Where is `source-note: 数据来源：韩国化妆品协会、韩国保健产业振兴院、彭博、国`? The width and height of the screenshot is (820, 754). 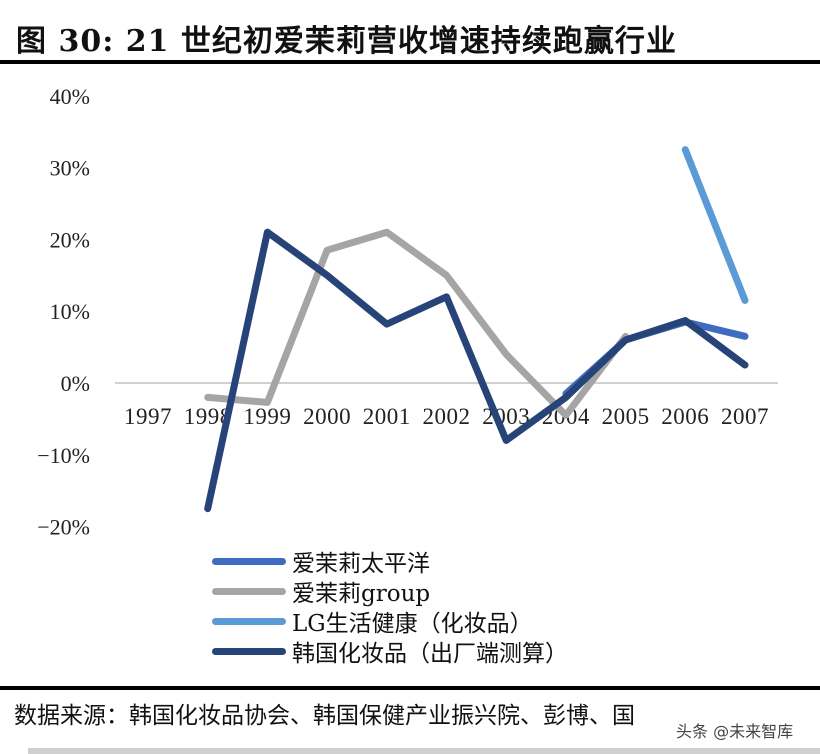 source-note: 数据来源：韩国化妆品协会、韩国保健产业振兴院、彭博、国 is located at coordinates (324, 716).